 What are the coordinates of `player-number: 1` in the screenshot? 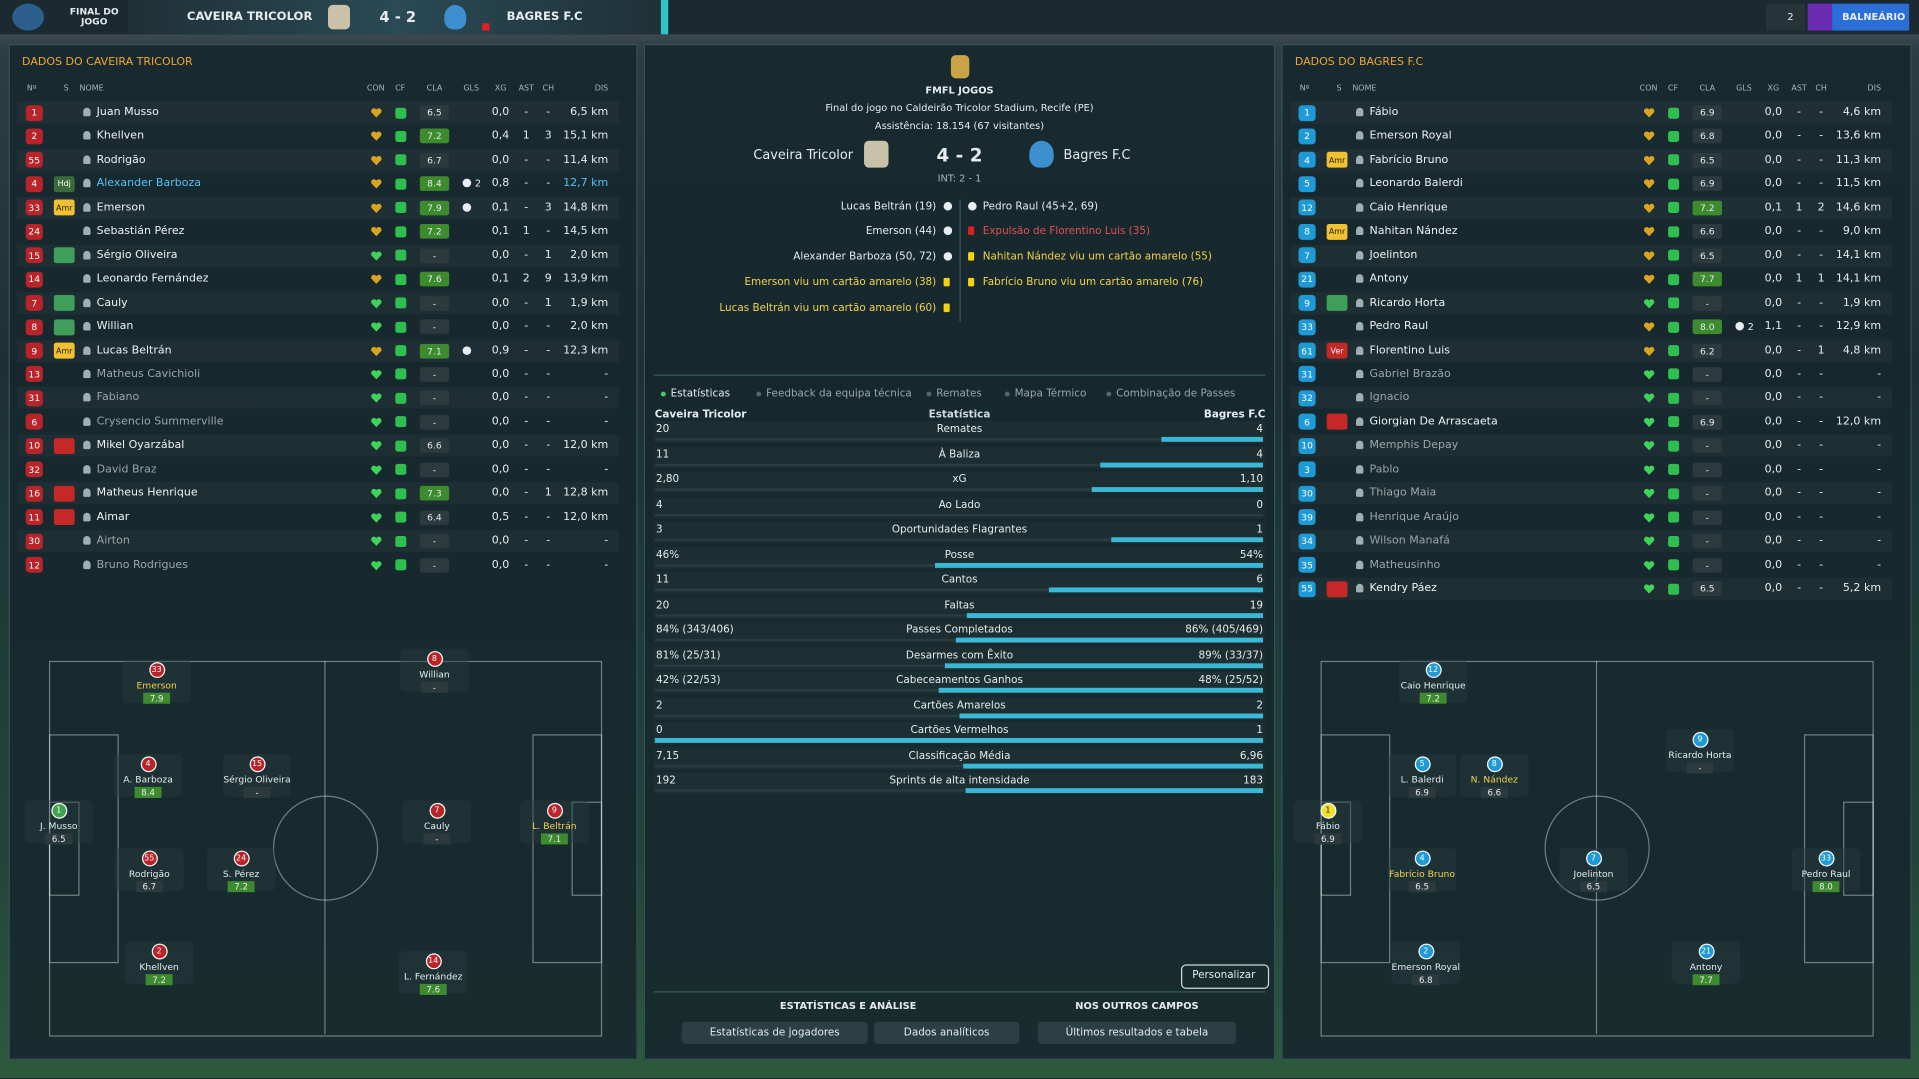 It's located at (34, 113).